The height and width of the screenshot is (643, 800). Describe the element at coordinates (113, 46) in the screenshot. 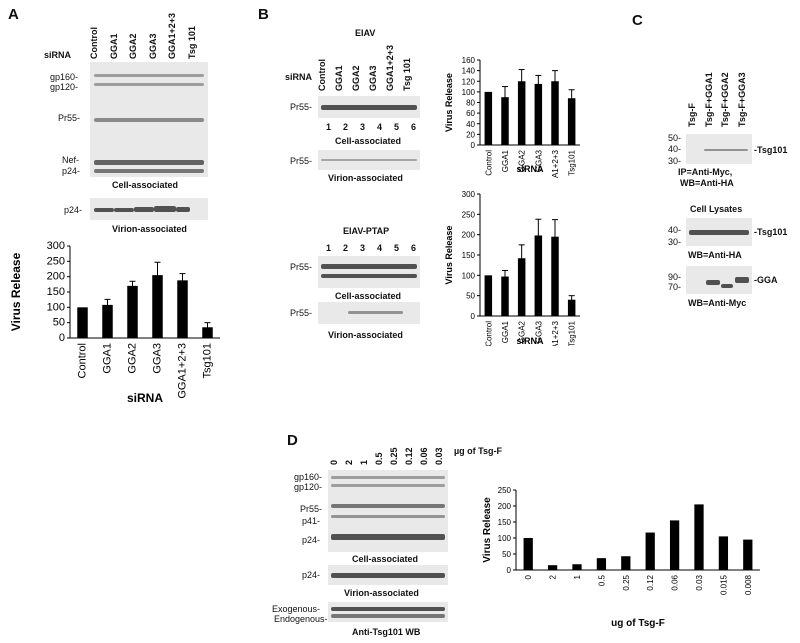

I see `a-lane-1: GGA1` at that location.